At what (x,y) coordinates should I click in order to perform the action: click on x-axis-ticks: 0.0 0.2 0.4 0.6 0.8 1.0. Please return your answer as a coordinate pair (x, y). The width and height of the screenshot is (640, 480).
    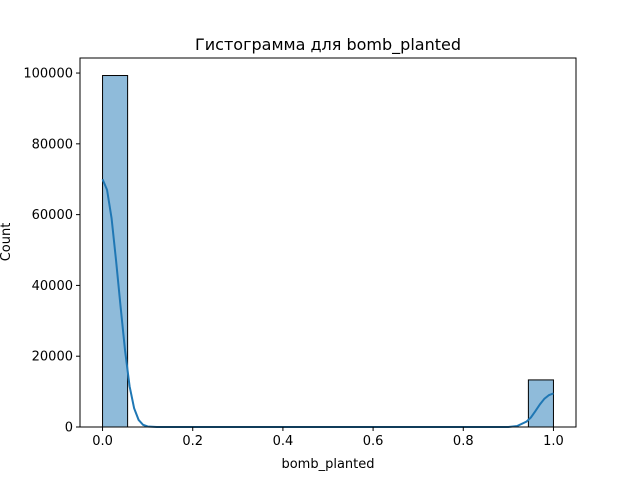
    Looking at the image, I should click on (328, 438).